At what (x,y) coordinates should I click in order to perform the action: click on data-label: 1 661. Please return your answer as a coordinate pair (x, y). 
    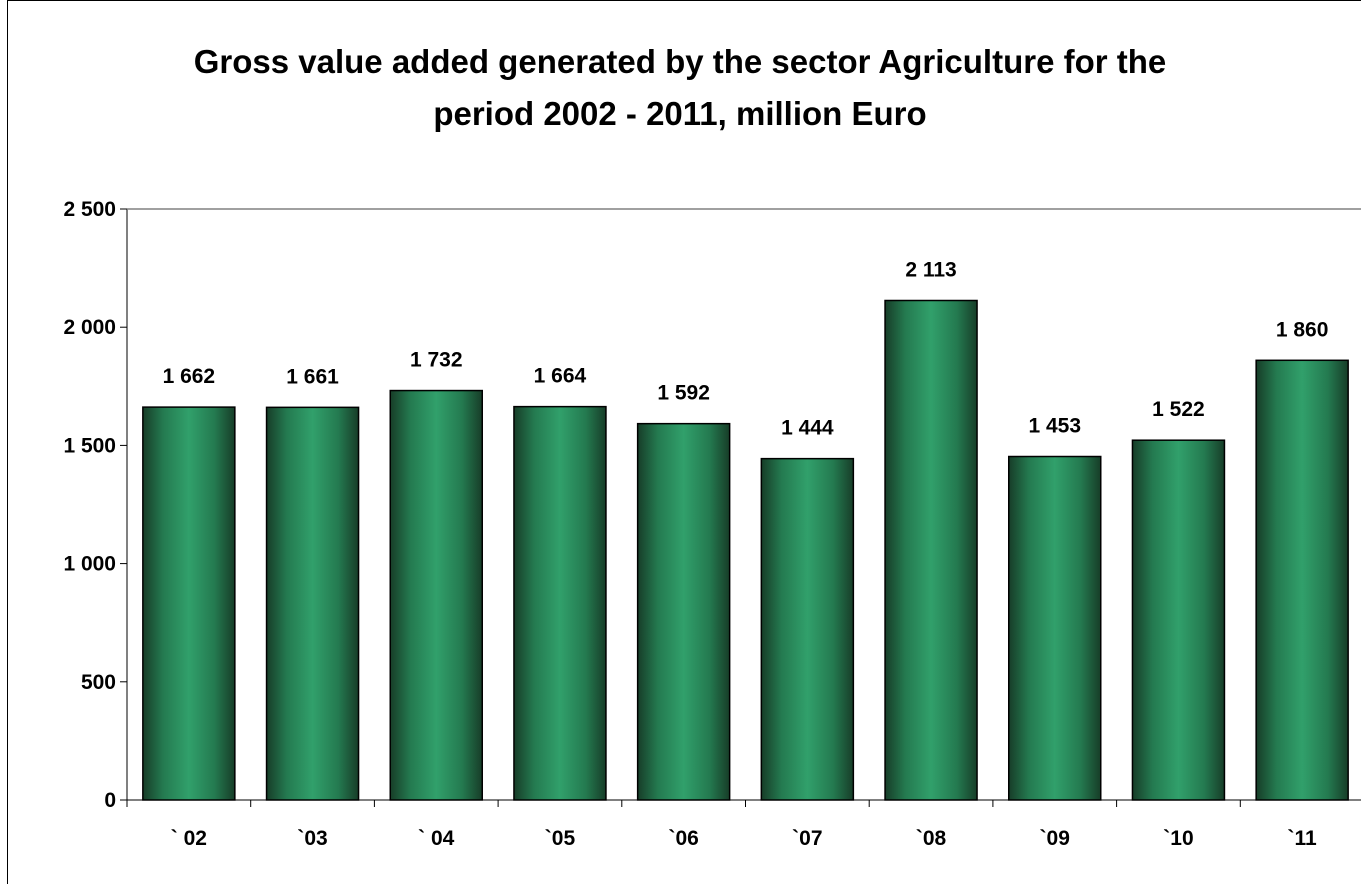
    Looking at the image, I should click on (312, 376).